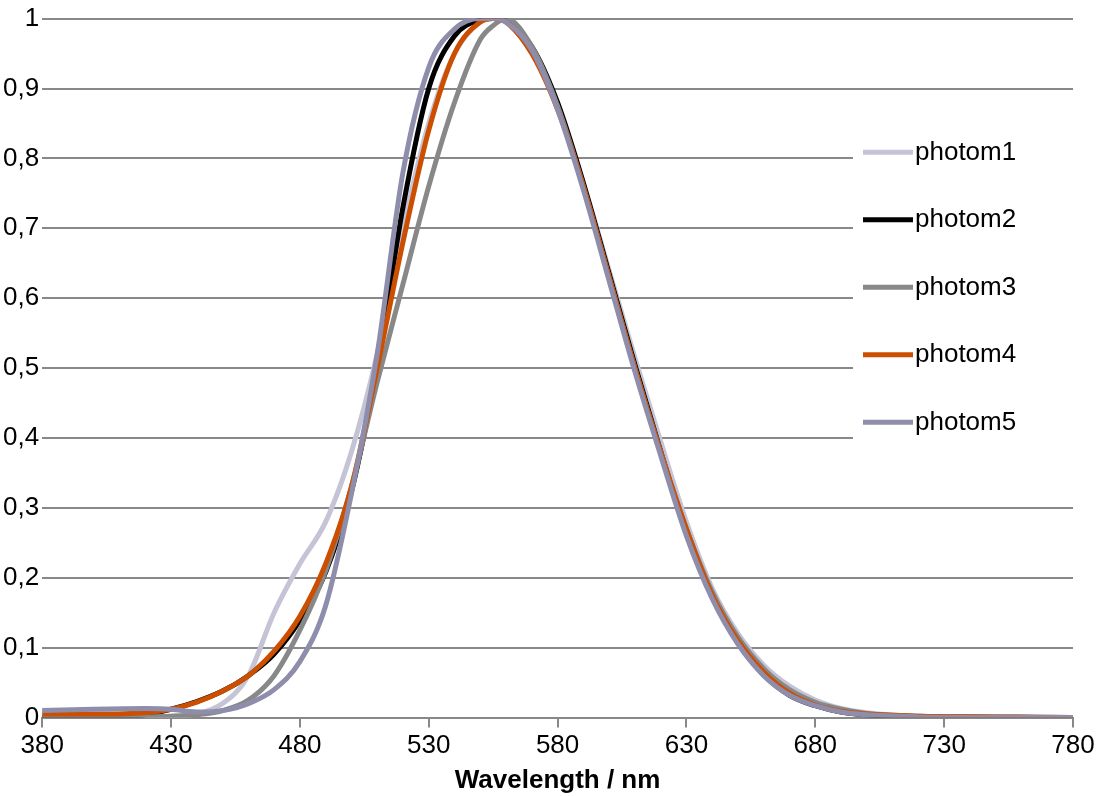  What do you see at coordinates (966, 420) in the screenshot?
I see `legend-label: photom5` at bounding box center [966, 420].